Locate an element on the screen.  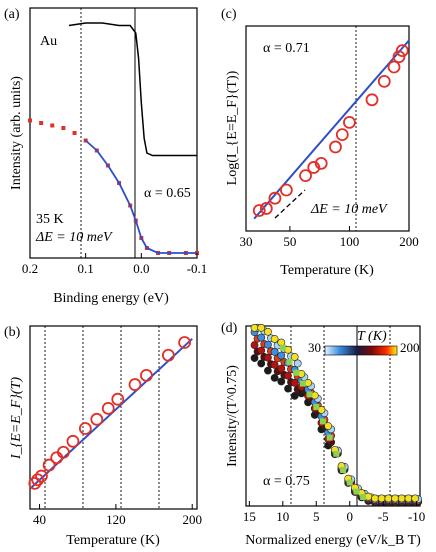
panel-b-frame is located at coordinates (113, 417).